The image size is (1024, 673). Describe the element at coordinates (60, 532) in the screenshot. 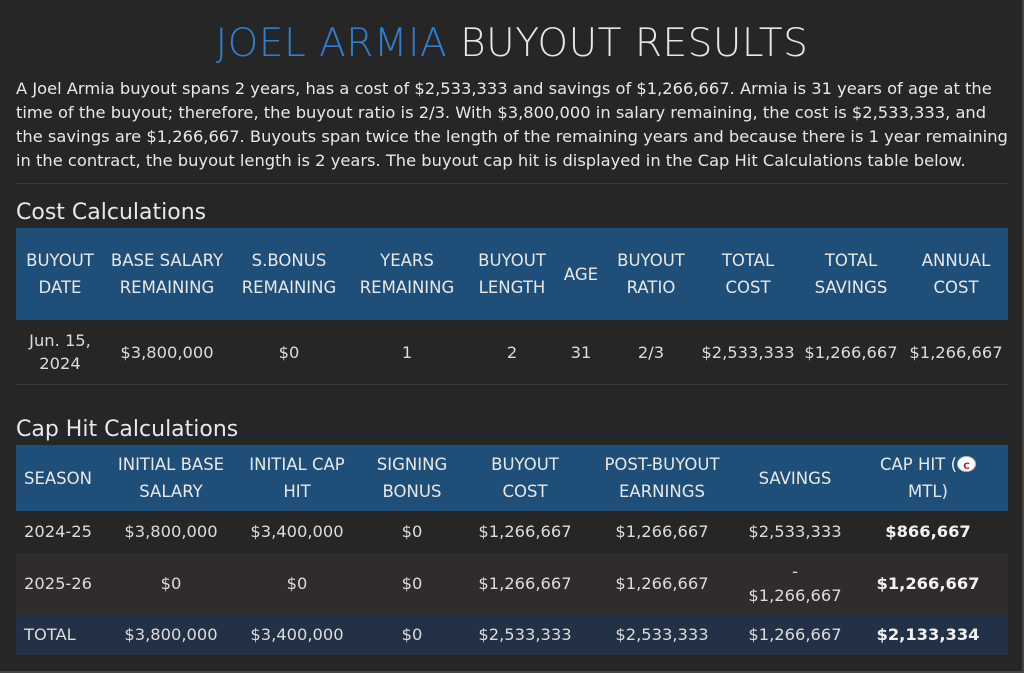

I see `cell-season: 2024-25` at that location.